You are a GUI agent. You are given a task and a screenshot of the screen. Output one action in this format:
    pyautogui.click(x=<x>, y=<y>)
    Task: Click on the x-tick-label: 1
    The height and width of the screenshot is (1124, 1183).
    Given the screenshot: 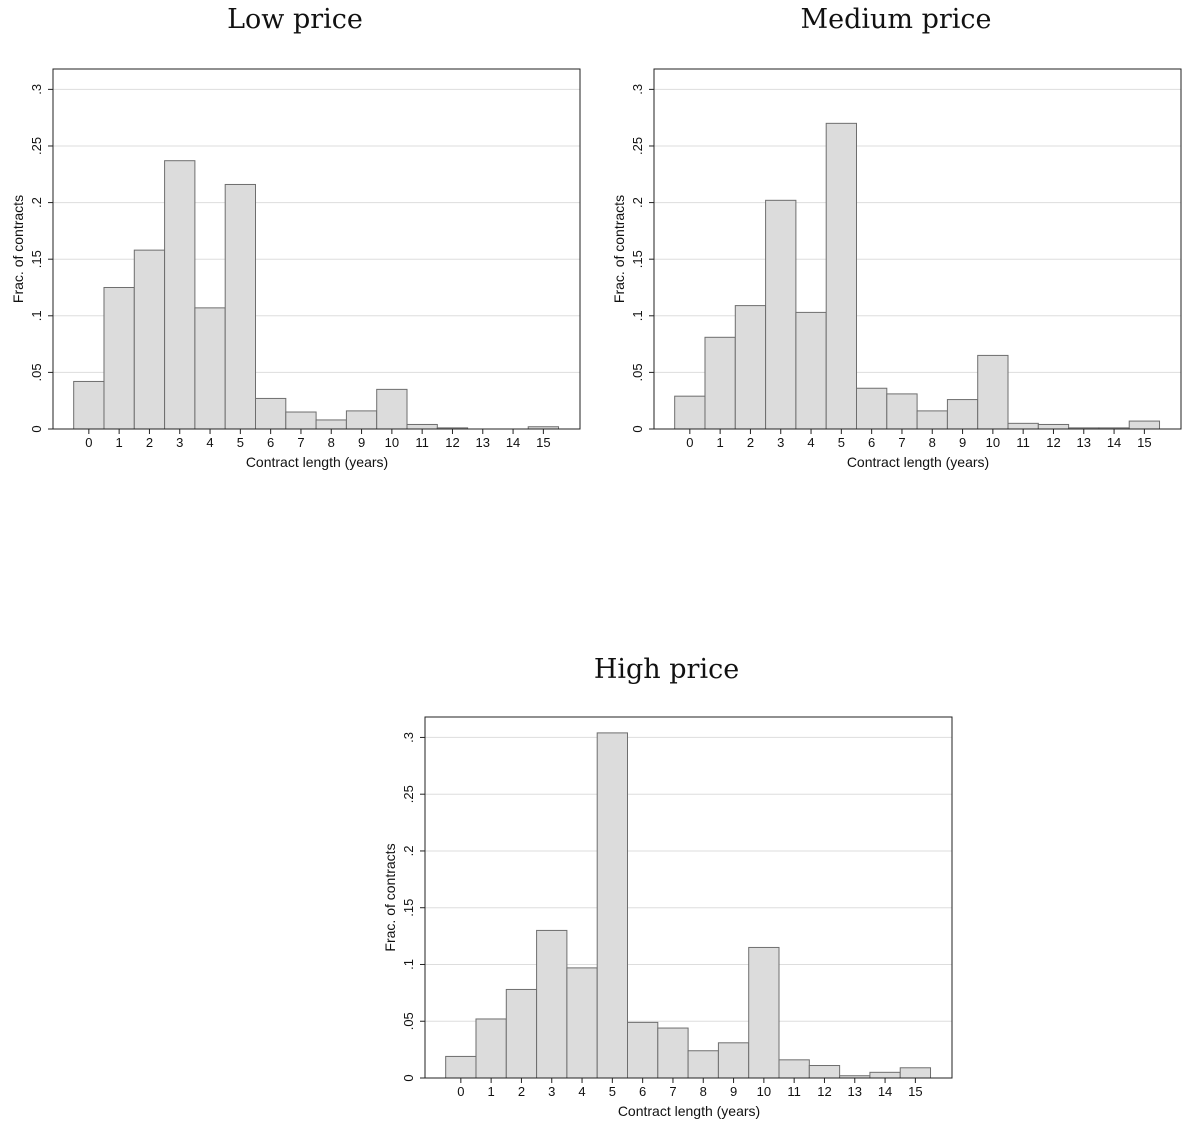 What is the action you would take?
    pyautogui.click(x=491, y=1091)
    